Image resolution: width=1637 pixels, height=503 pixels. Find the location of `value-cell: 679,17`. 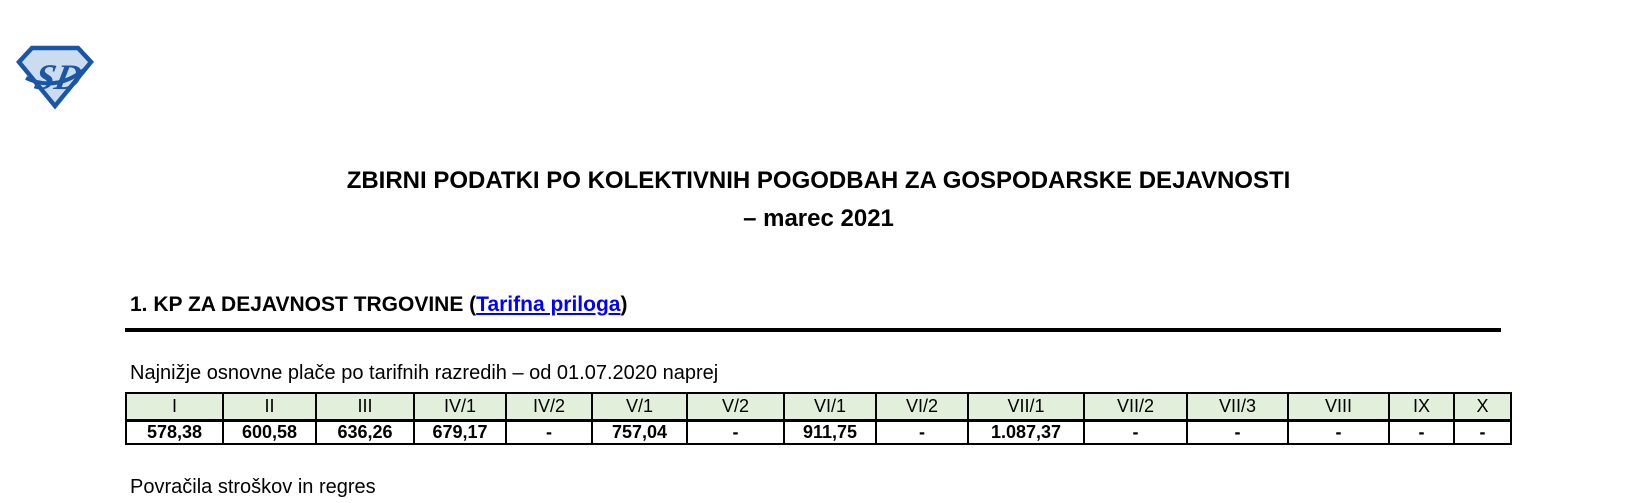

value-cell: 679,17 is located at coordinates (460, 432).